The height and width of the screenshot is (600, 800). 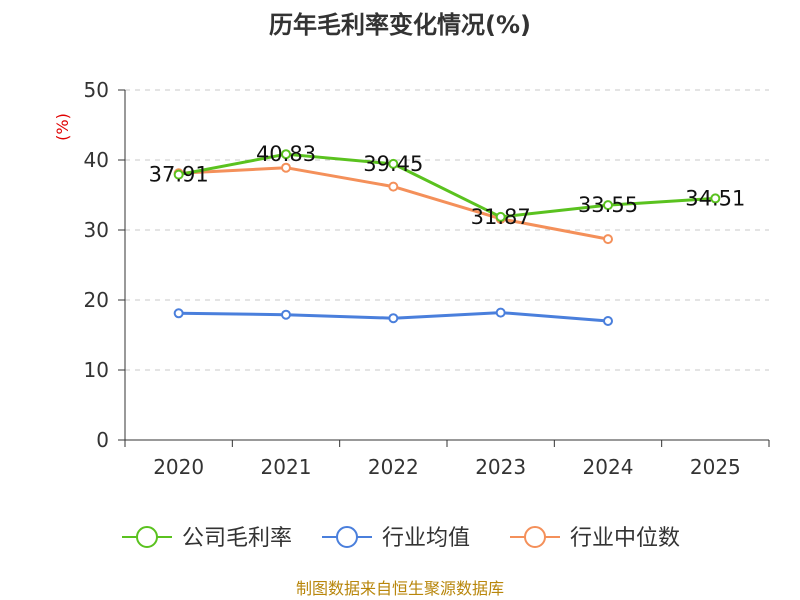 I want to click on x-tick-label: 2021, so click(x=286, y=467).